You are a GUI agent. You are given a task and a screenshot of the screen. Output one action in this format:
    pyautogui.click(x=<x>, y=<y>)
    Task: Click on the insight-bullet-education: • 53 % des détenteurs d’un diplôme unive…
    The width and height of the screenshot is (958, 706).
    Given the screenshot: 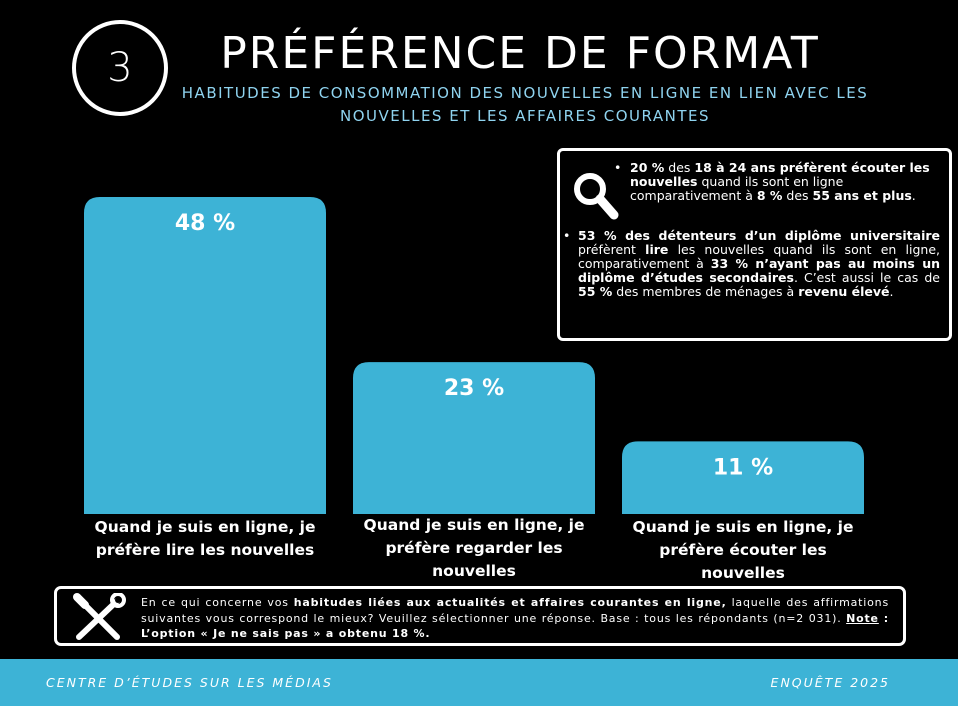 What is the action you would take?
    pyautogui.click(x=751, y=263)
    